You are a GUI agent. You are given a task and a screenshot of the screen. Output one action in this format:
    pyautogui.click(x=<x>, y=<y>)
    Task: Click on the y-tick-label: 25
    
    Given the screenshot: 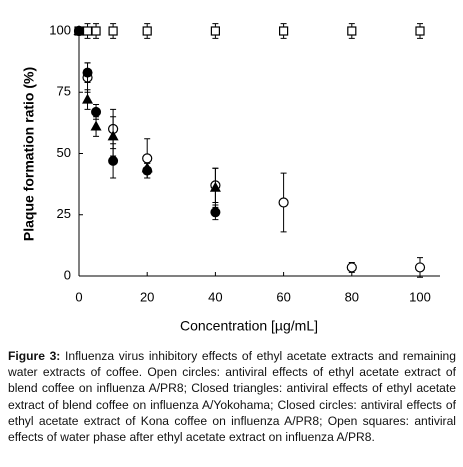 What is the action you would take?
    pyautogui.click(x=64, y=213)
    